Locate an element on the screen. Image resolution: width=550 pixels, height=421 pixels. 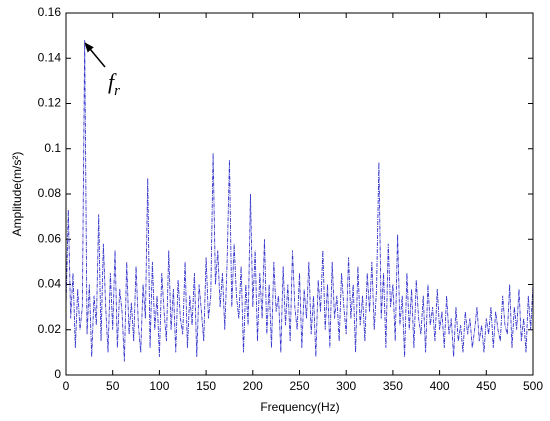
annotation-subscript: r is located at coordinates (117, 91).